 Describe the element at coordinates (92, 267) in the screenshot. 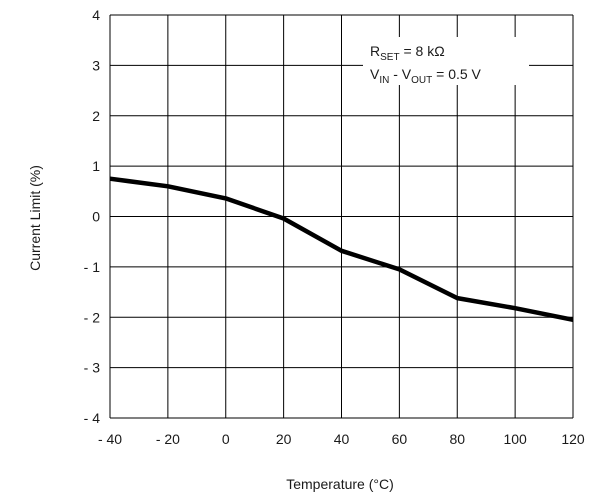

I see `y-tick-label: - 1` at that location.